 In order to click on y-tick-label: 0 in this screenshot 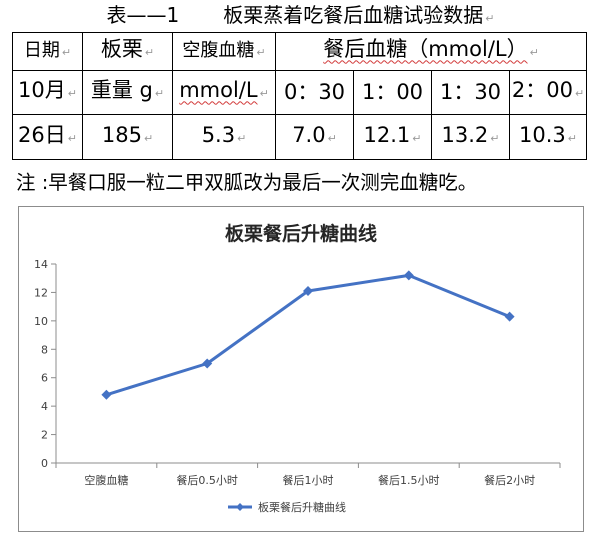, I will do `click(44, 463)`.